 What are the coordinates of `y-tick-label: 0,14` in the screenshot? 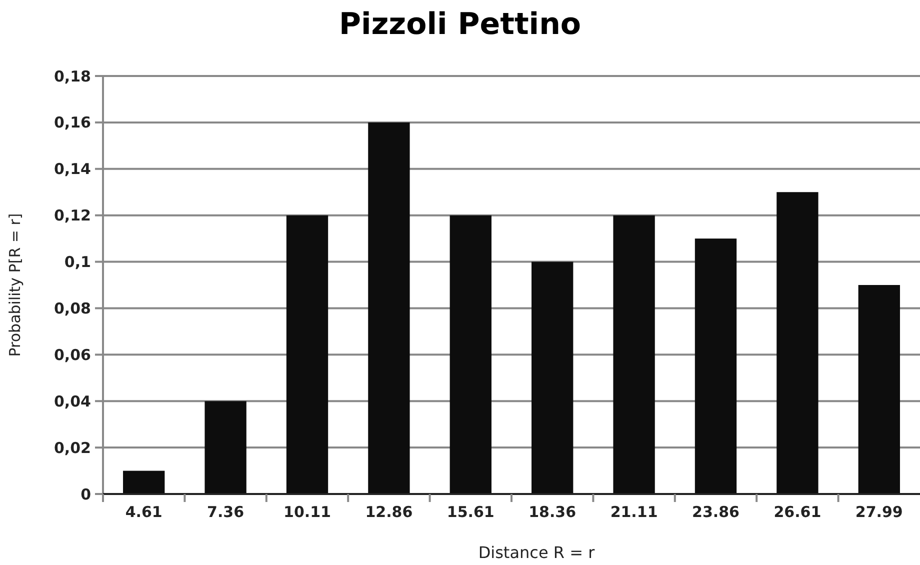 It's located at (72, 169).